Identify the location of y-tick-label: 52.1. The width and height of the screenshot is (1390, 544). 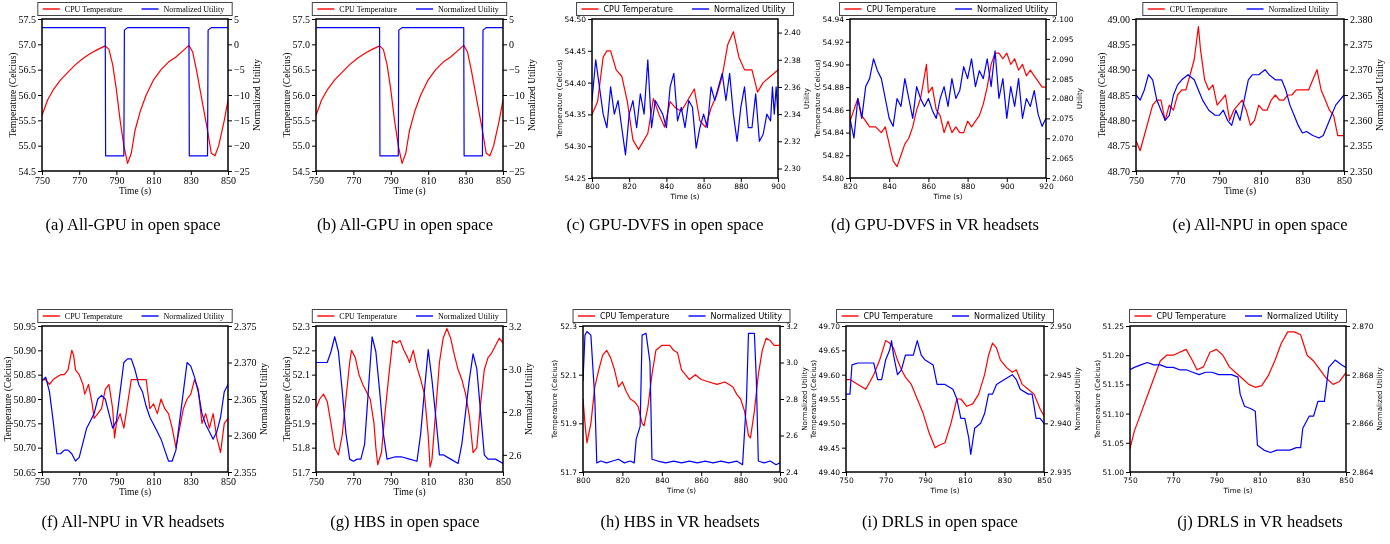
(301, 375).